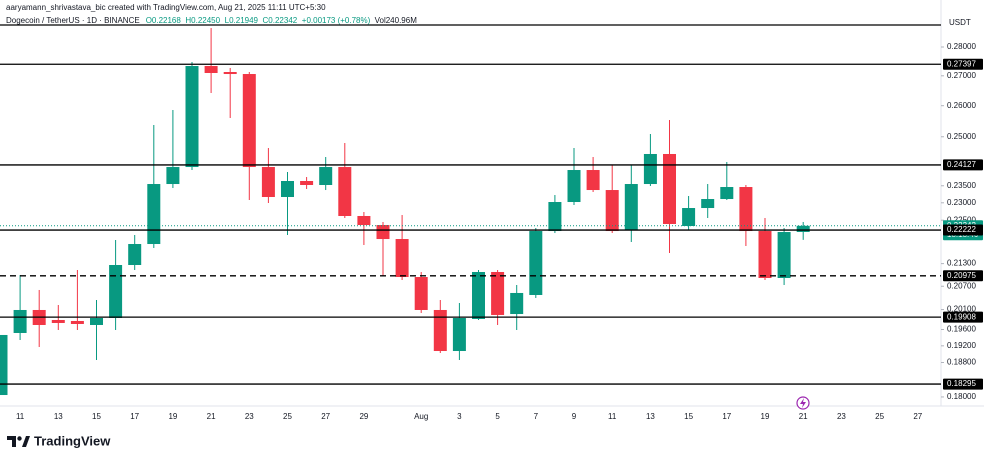 This screenshot has height=463, width=984. I want to click on y-tick-label: 0.20700, so click(961, 285).